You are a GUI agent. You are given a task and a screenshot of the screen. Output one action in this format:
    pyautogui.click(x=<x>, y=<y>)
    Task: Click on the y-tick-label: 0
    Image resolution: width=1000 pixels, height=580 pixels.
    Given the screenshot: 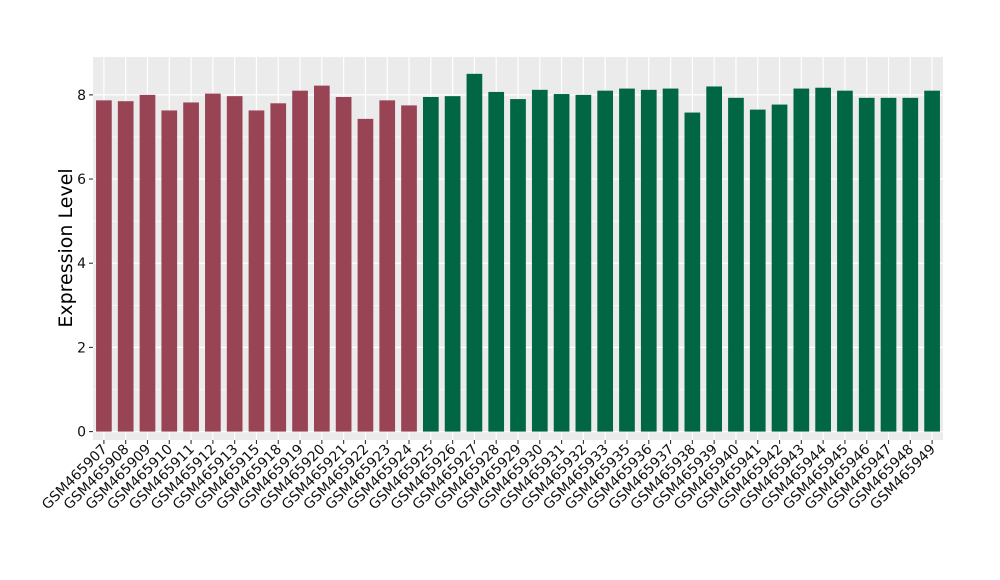 What is the action you would take?
    pyautogui.click(x=81, y=433)
    